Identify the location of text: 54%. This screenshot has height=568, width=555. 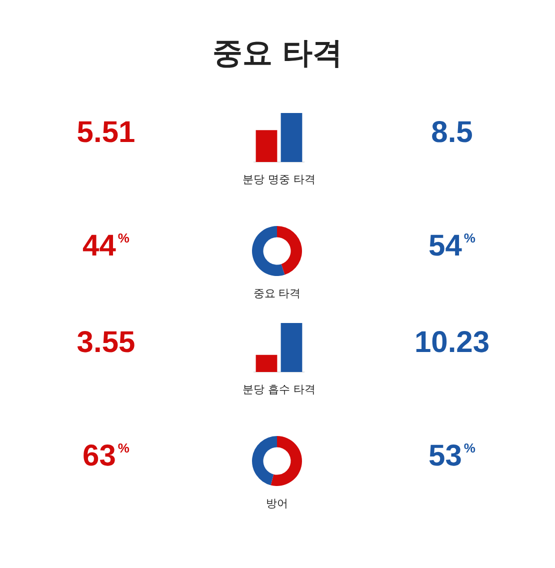
(452, 245).